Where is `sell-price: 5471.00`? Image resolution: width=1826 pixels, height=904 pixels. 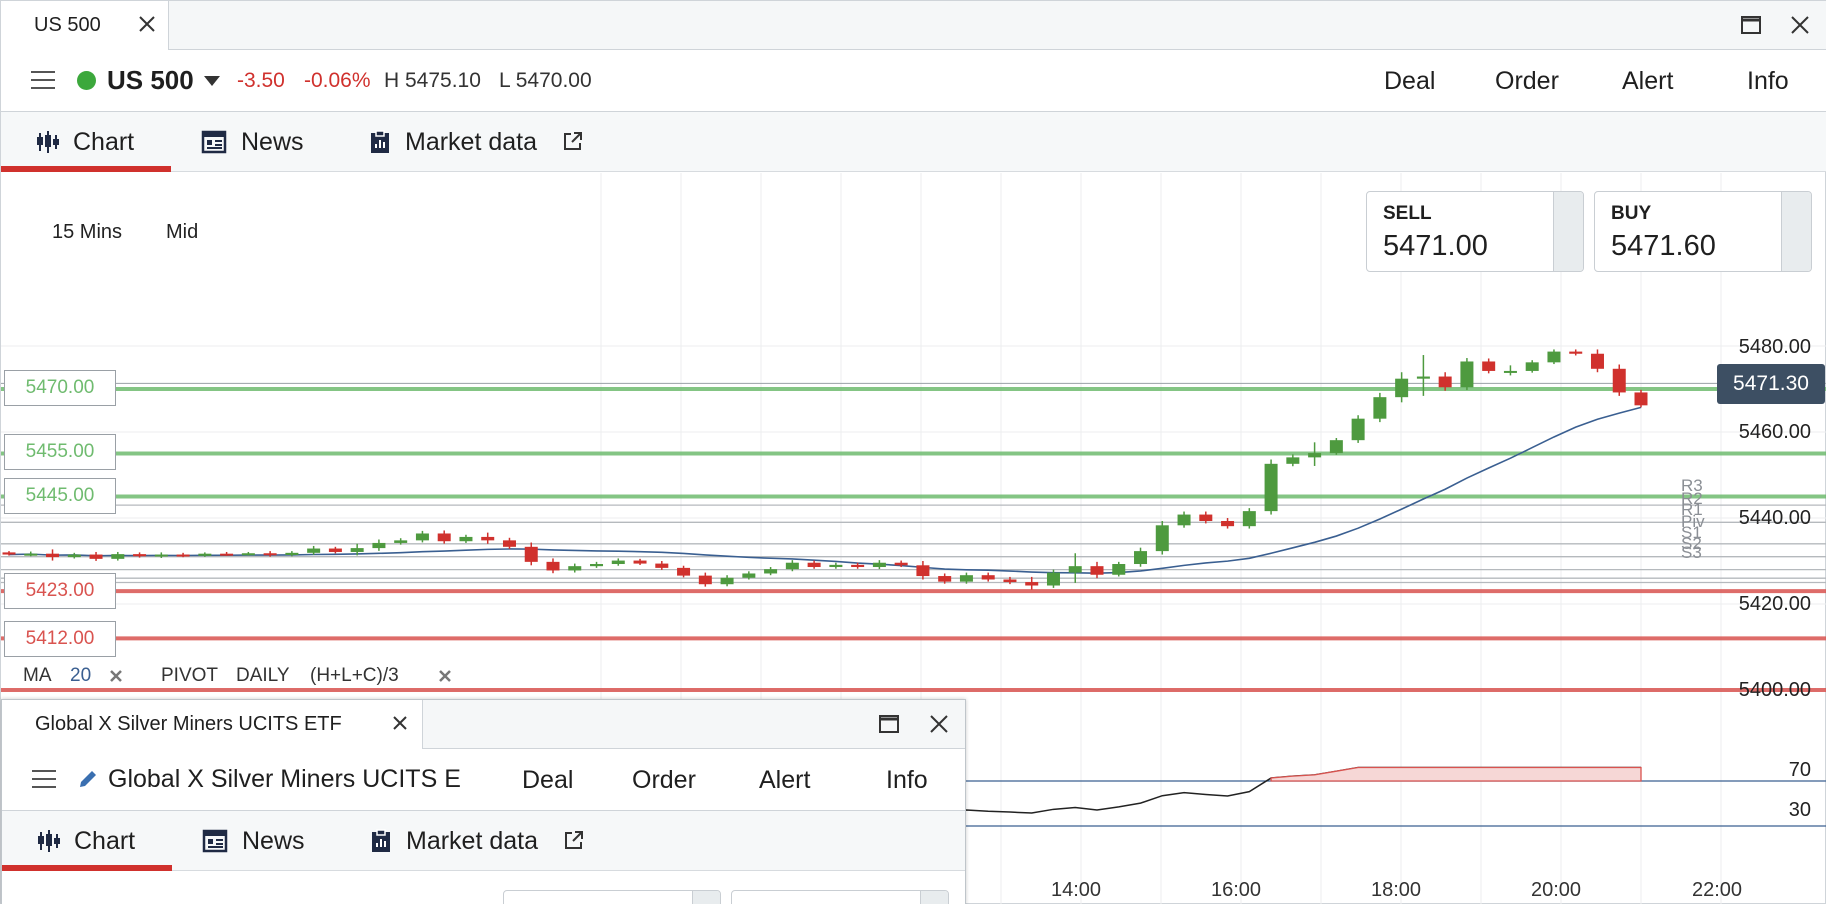 sell-price: 5471.00 is located at coordinates (1435, 246).